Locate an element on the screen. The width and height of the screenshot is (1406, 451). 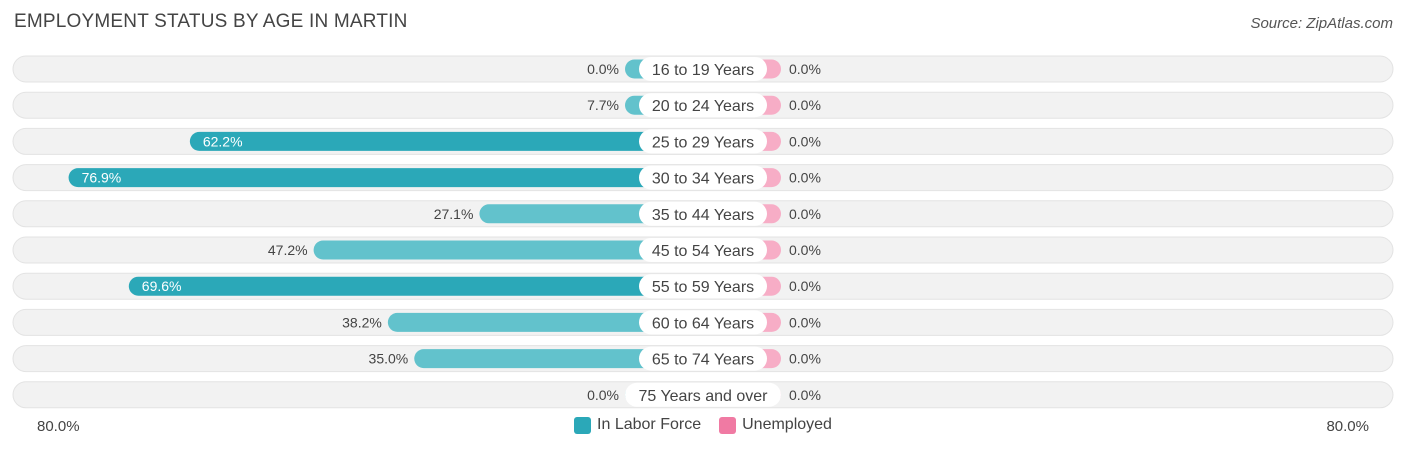
category-label: 60 to 64 Years is located at coordinates (703, 323).